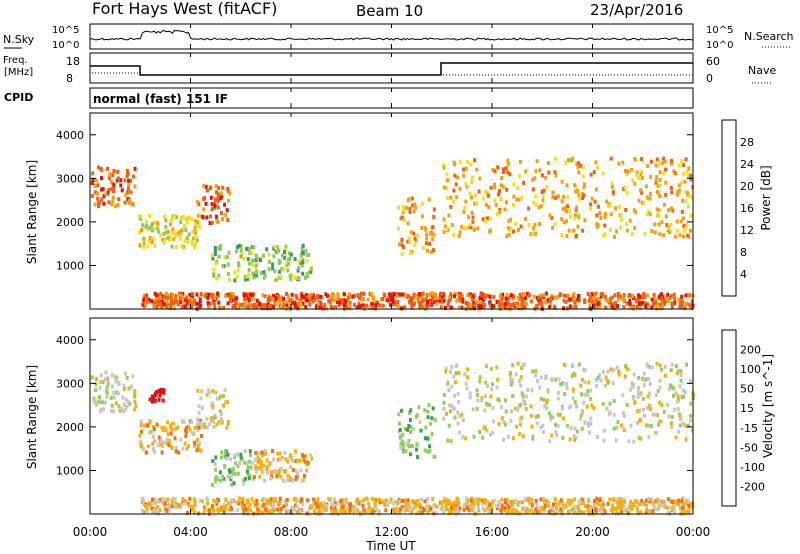 Image resolution: width=800 pixels, height=554 pixels. What do you see at coordinates (749, 447) in the screenshot?
I see `colorbar-tick-label: -50` at bounding box center [749, 447].